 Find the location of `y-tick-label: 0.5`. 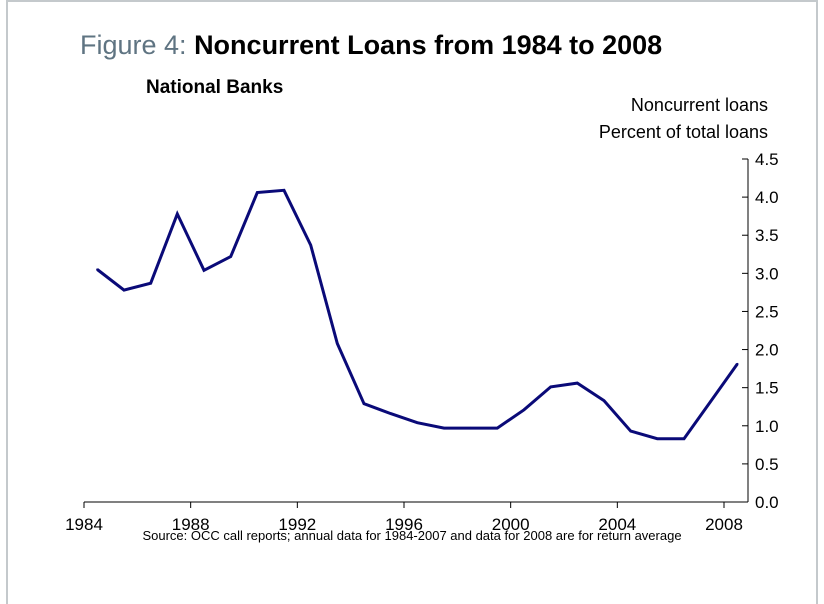

y-tick-label: 0.5 is located at coordinates (767, 464).